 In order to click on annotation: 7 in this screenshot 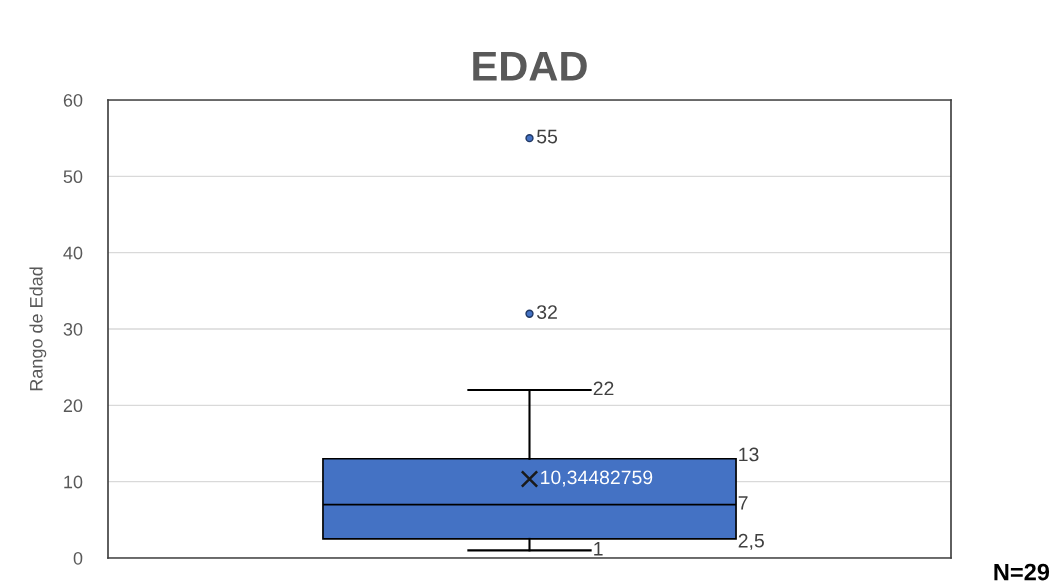, I will do `click(743, 503)`.